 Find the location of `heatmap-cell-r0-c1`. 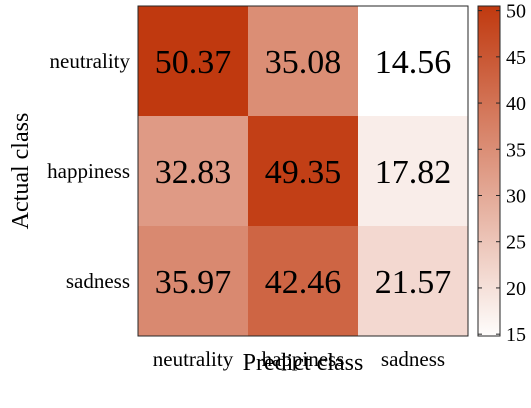

heatmap-cell-r0-c1 is located at coordinates (303, 61).